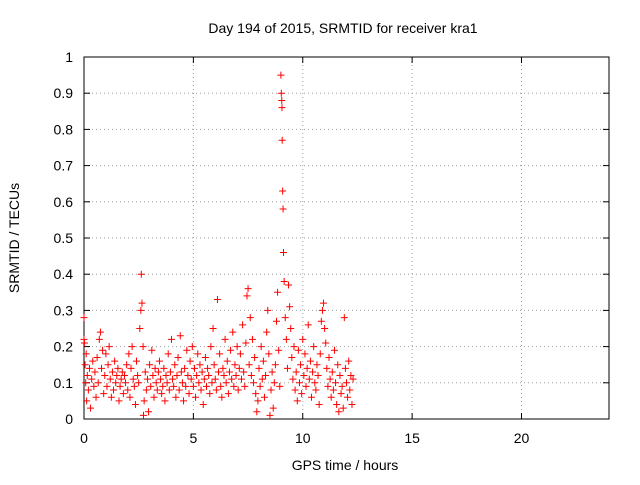  I want to click on x-tick-label: 15, so click(412, 438).